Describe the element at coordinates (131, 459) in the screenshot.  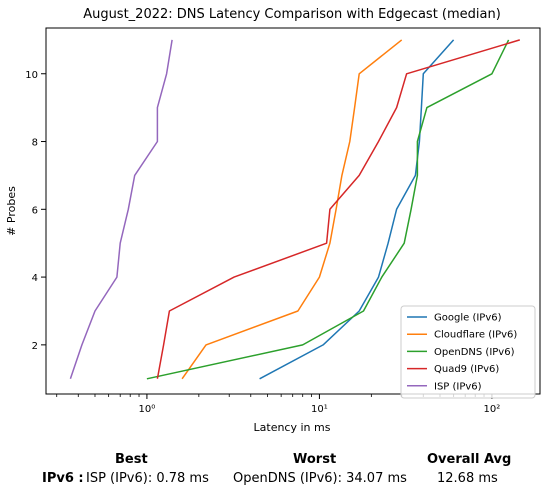
I see `best-header: Best` at that location.